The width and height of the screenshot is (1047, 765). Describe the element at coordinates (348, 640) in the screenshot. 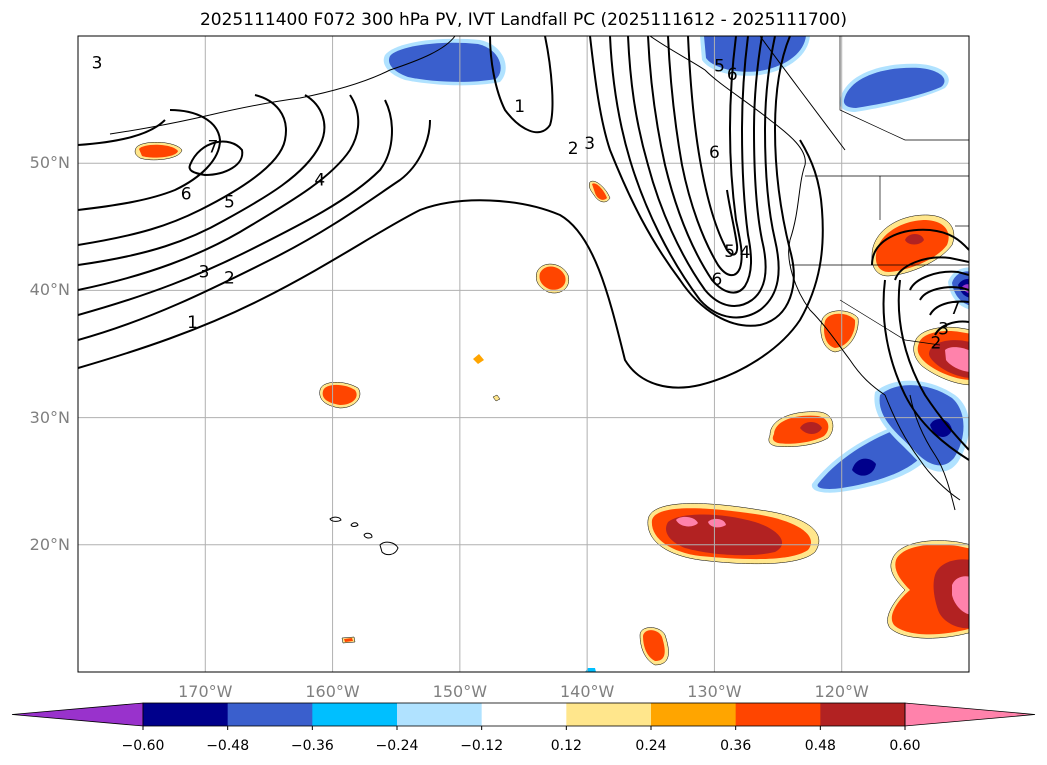

I see `ivt-region-small-positive-12n` at that location.